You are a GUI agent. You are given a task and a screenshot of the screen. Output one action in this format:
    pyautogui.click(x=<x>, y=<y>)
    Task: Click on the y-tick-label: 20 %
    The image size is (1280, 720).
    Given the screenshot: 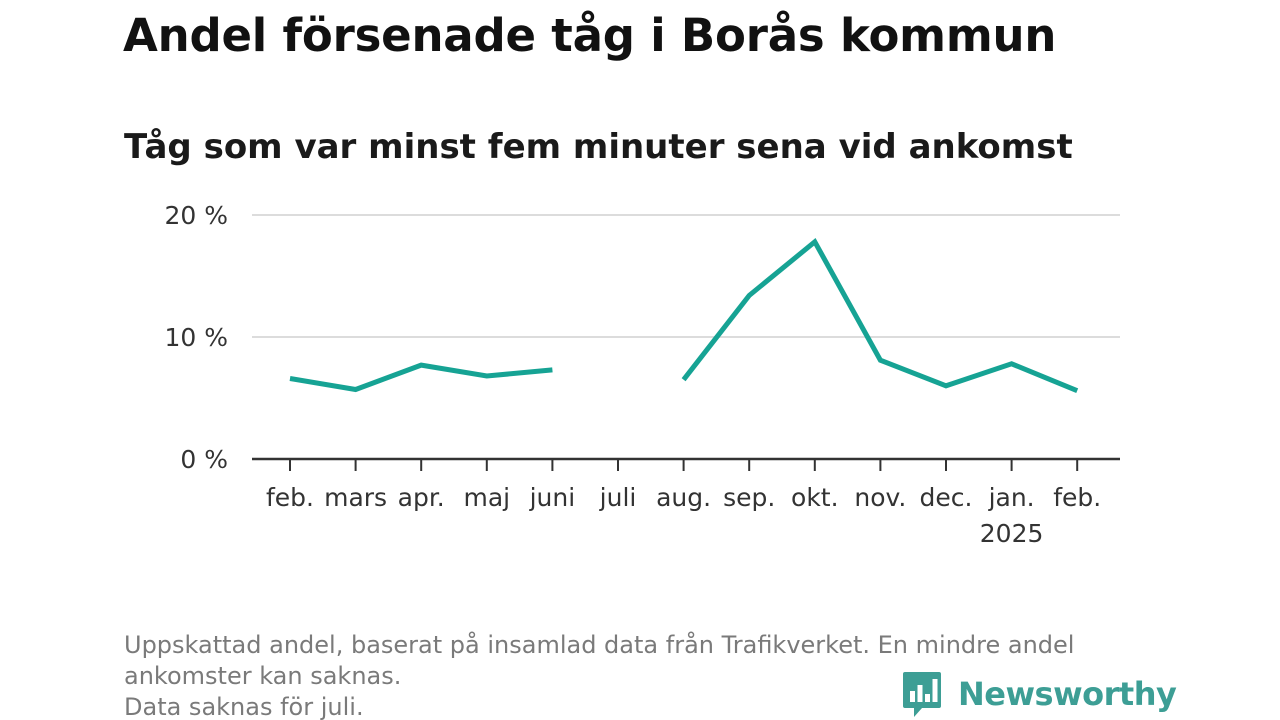 What is the action you would take?
    pyautogui.click(x=196, y=215)
    